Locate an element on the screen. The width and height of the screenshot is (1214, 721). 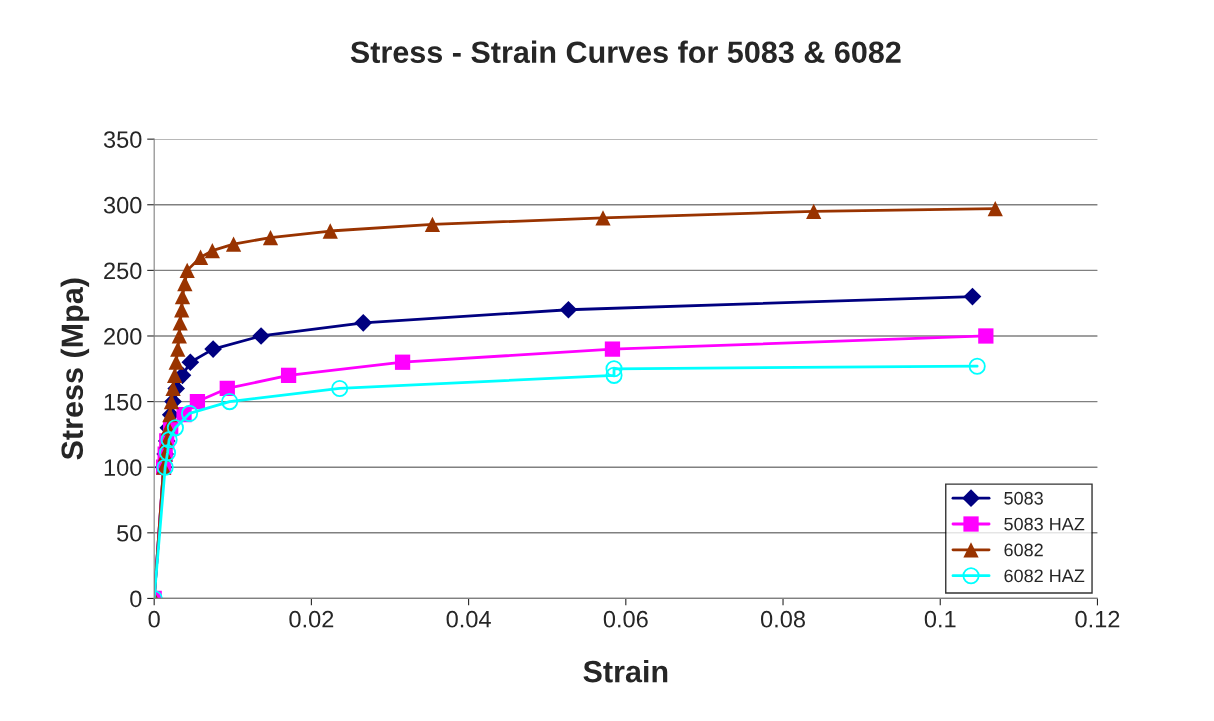
x-tick-label: 0 is located at coordinates (154, 619).